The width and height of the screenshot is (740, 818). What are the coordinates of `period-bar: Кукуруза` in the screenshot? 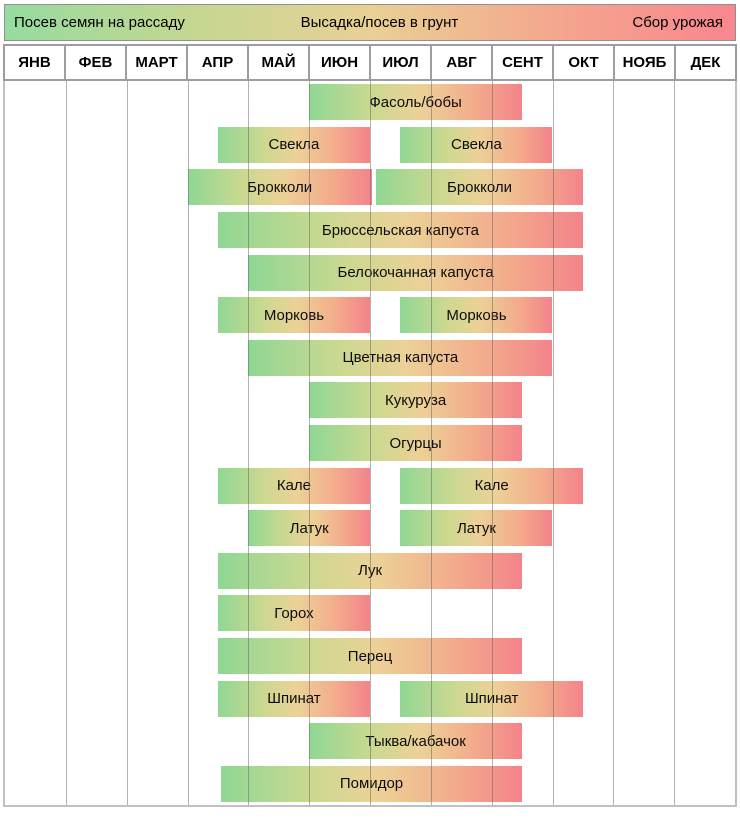 It's located at (416, 400).